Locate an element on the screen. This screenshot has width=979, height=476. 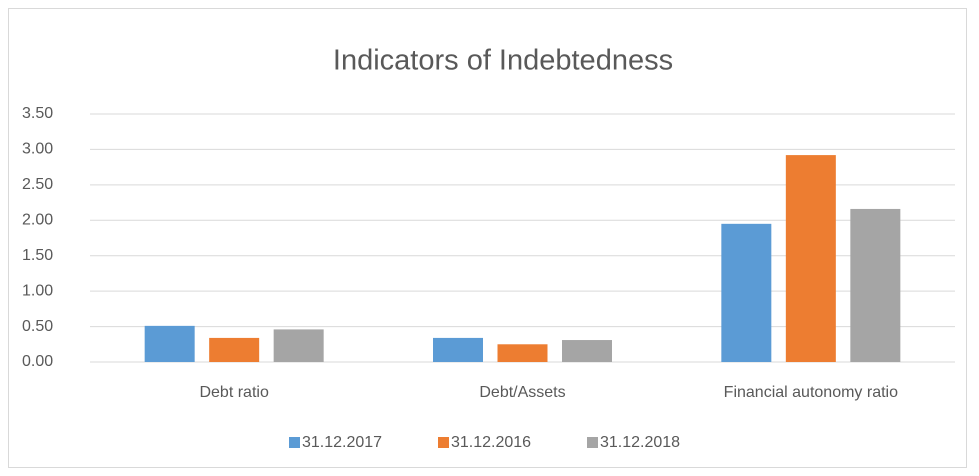
y-tick-label: 1.00 is located at coordinates (37, 290).